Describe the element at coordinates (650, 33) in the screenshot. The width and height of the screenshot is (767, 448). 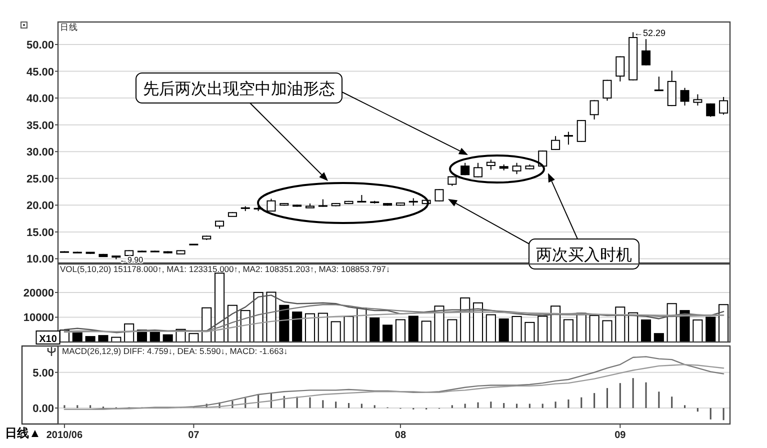
I see `annotation: ←52.29` at that location.